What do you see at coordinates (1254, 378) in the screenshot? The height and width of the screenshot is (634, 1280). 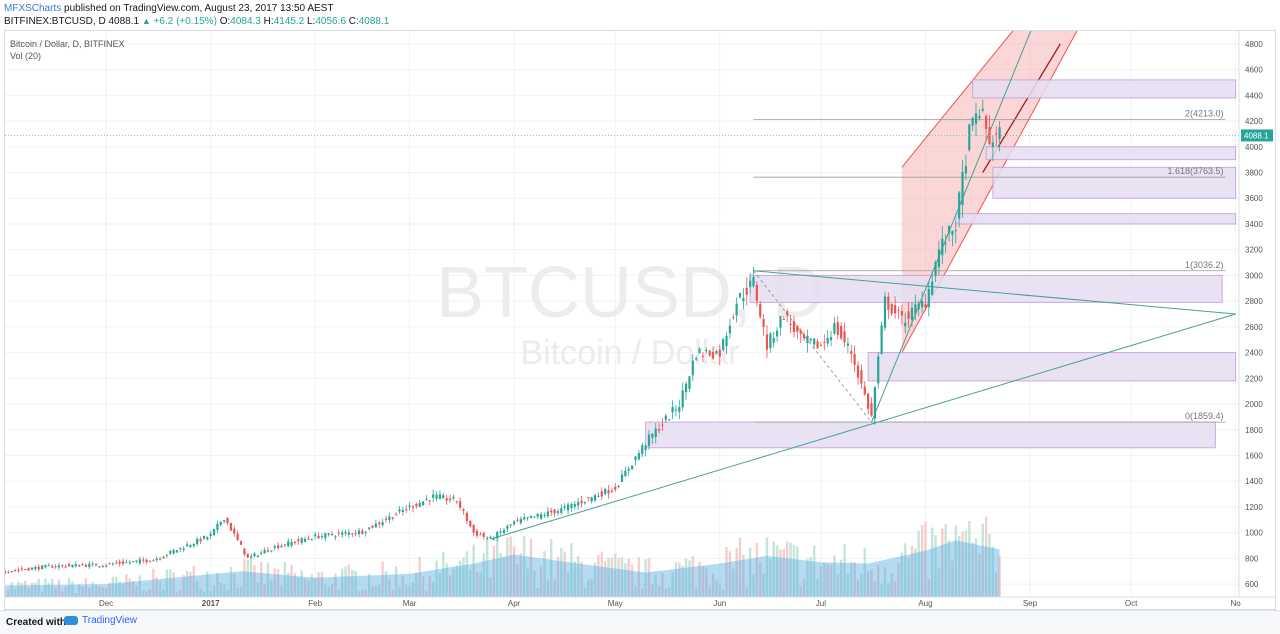 I see `y-axis-tick-label: 2200` at bounding box center [1254, 378].